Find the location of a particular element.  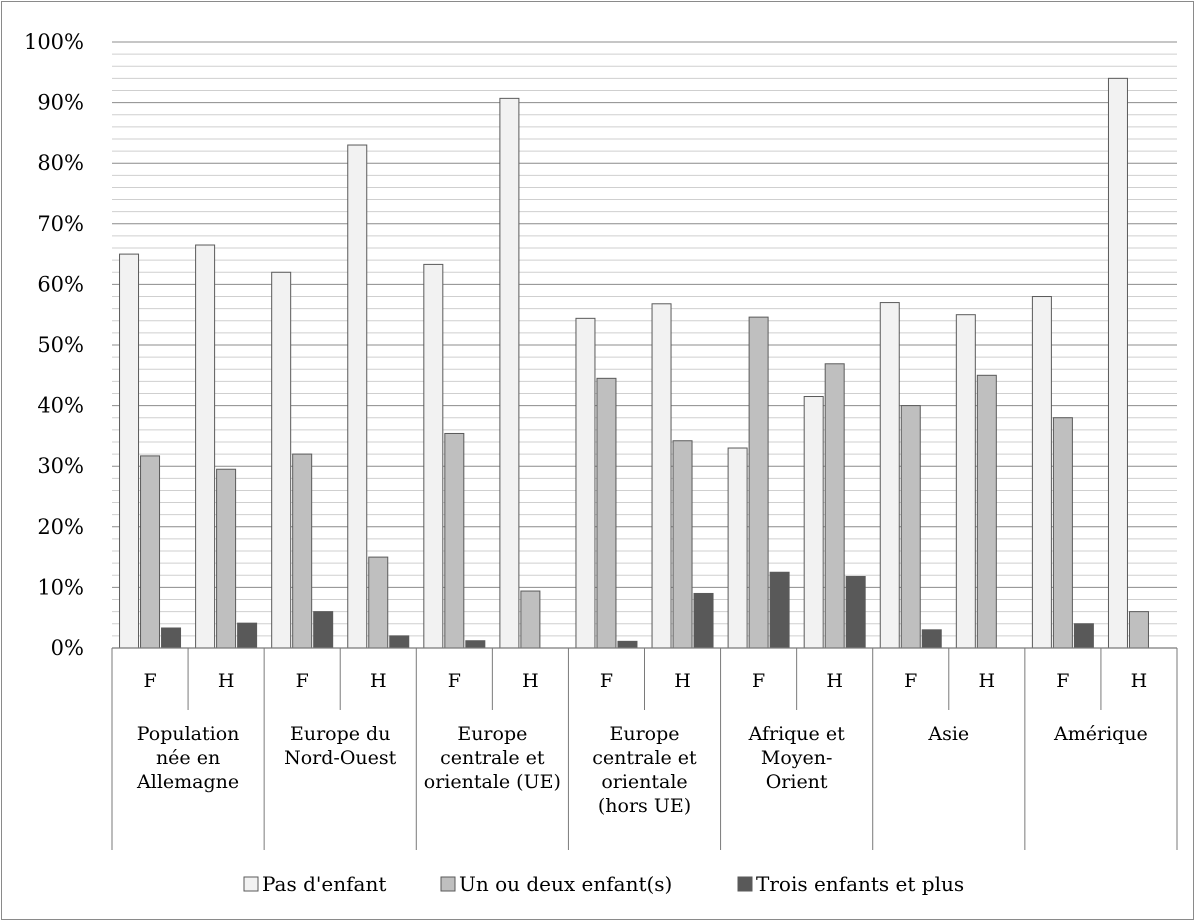

y-axis-tick-labels: 0% 10% 20% 30% 40% 50% 60% 70% 80% 90% 100% is located at coordinates (54, 345).